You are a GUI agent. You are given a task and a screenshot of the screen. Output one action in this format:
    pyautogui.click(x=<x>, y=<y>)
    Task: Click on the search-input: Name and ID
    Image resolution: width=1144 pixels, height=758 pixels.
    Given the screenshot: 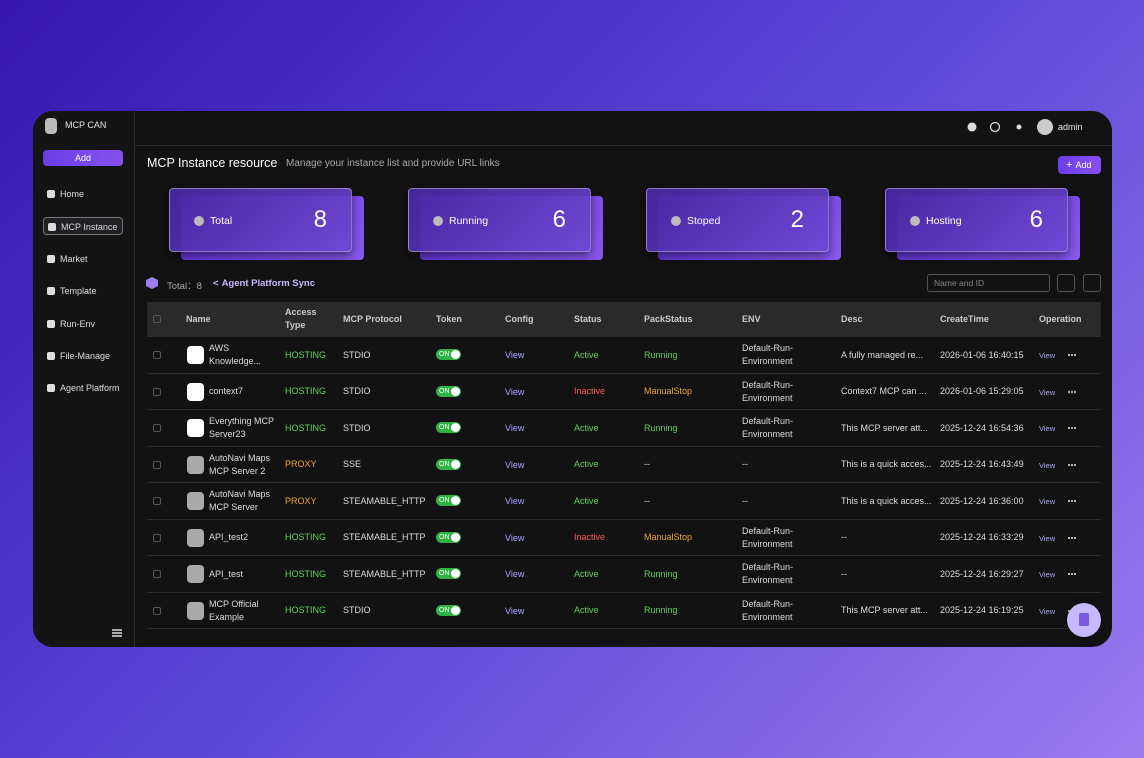 What is the action you would take?
    pyautogui.click(x=988, y=283)
    